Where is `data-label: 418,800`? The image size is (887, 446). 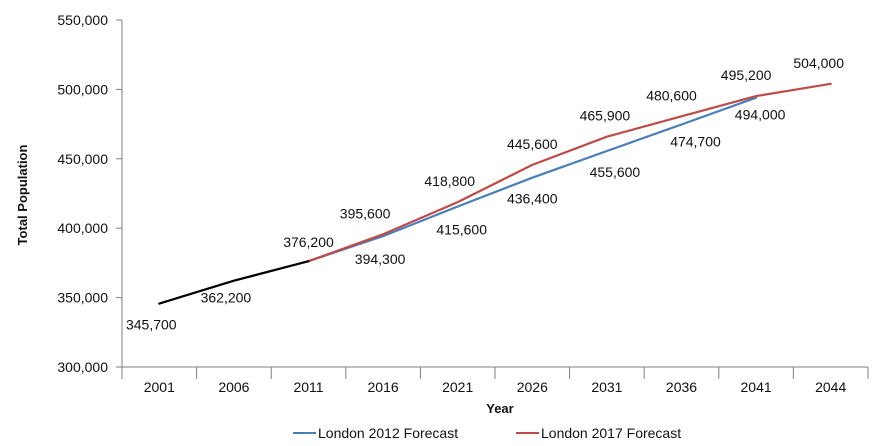
data-label: 418,800 is located at coordinates (449, 181).